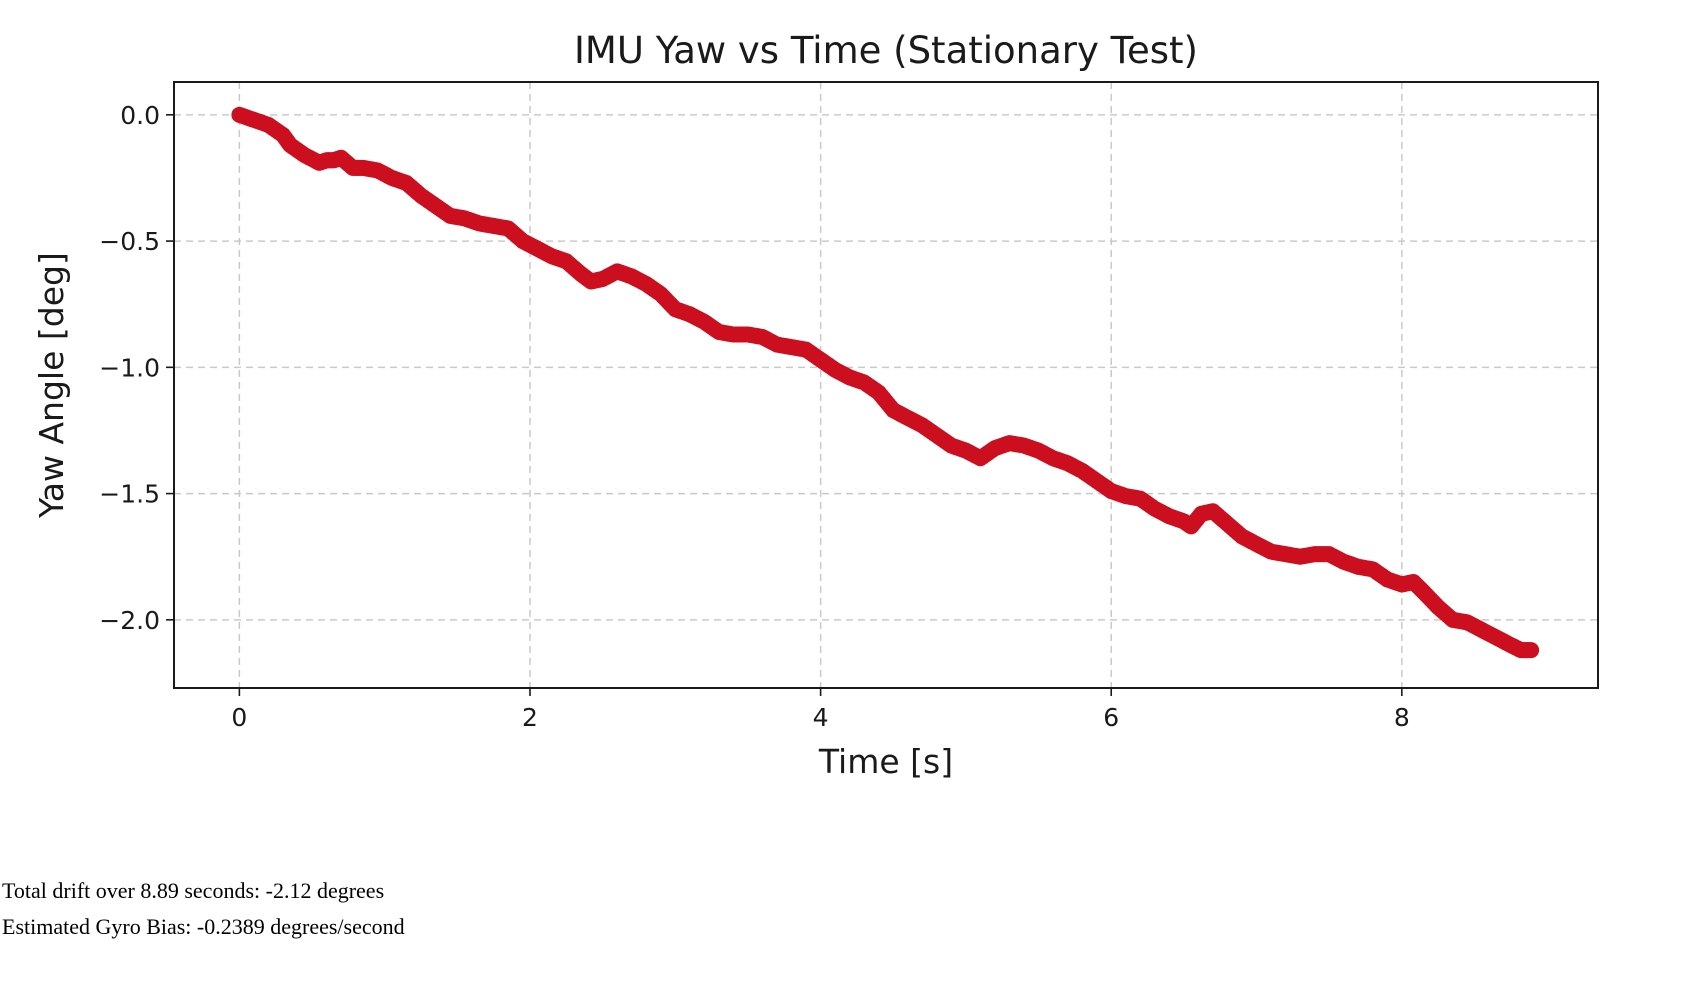 This screenshot has height=1008, width=1692. What do you see at coordinates (530, 717) in the screenshot?
I see `x-tick-label: 2` at bounding box center [530, 717].